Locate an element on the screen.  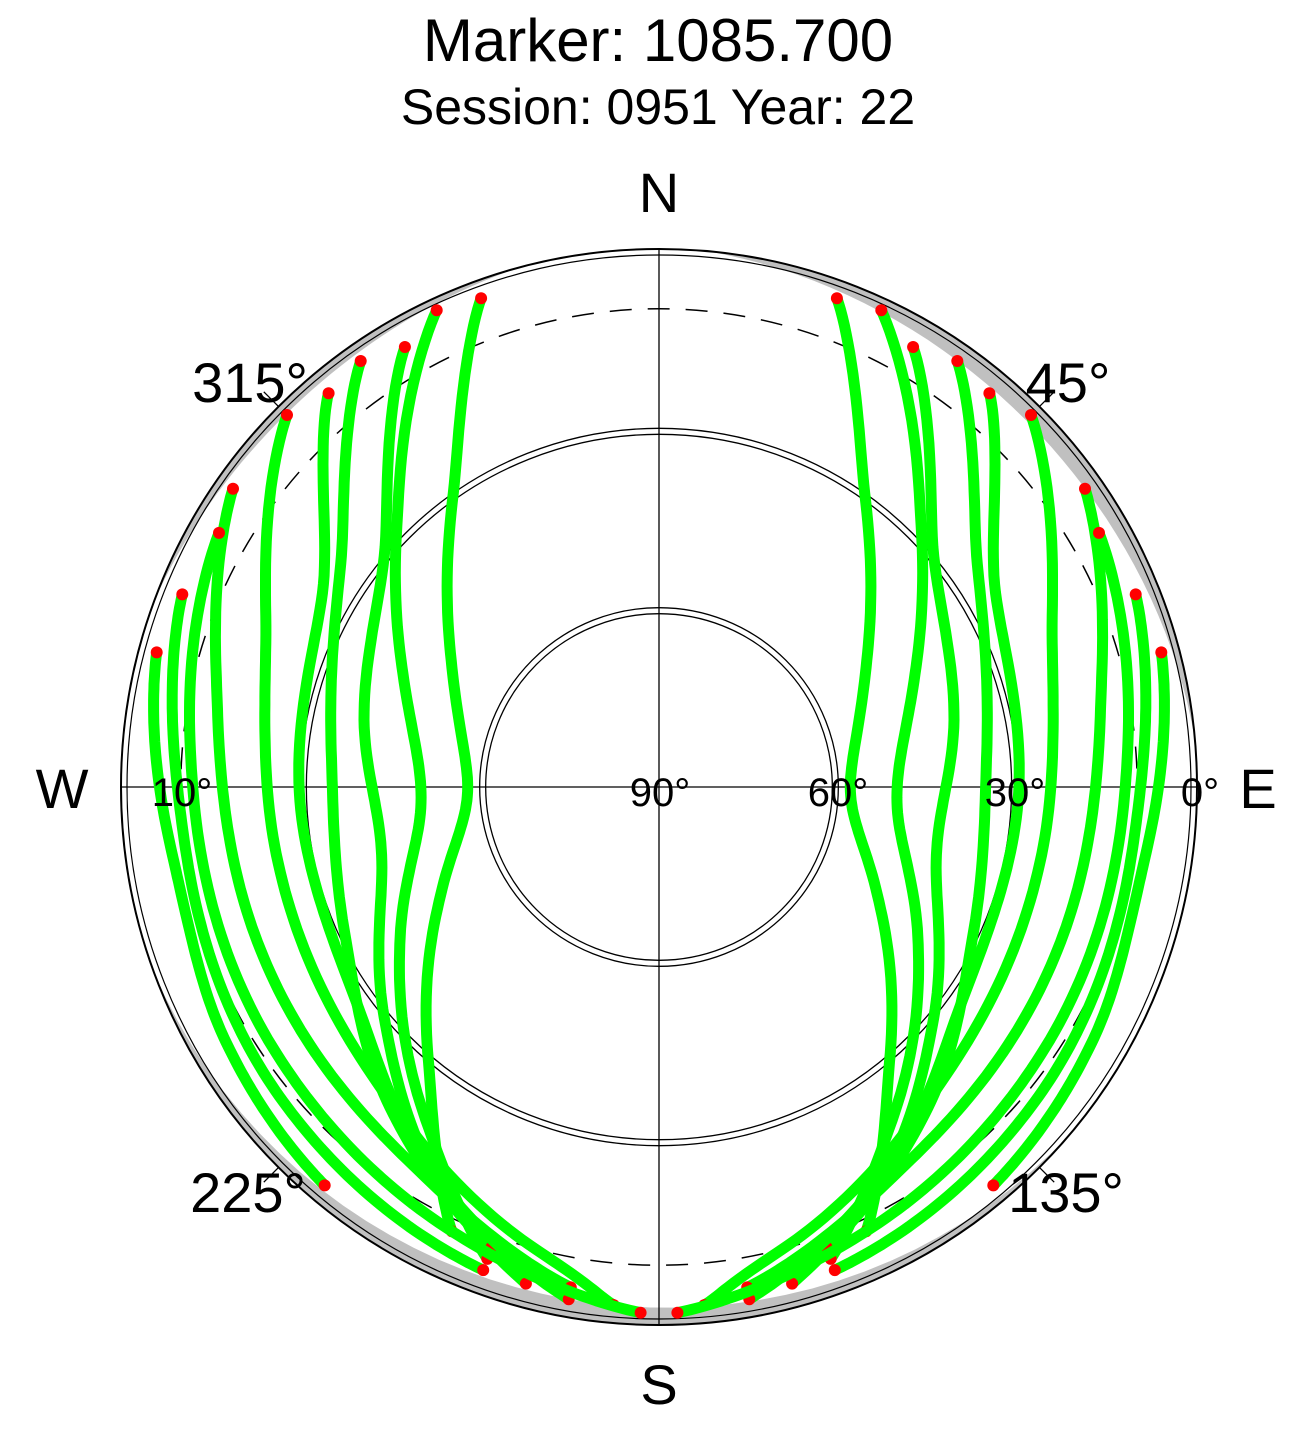
compass-west: W is located at coordinates (62, 788).